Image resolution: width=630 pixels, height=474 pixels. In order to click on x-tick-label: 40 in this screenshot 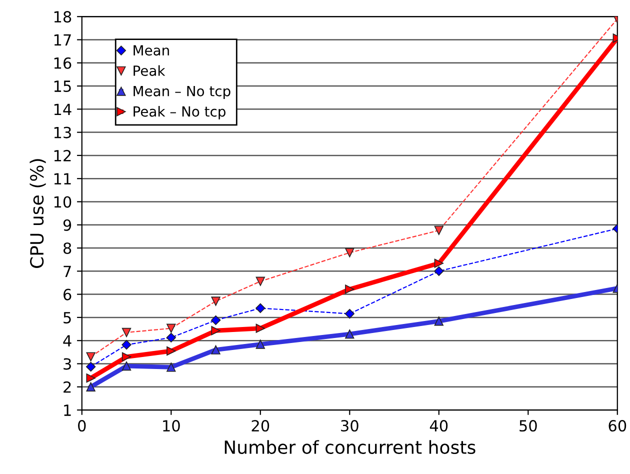, I will do `click(439, 426)`.